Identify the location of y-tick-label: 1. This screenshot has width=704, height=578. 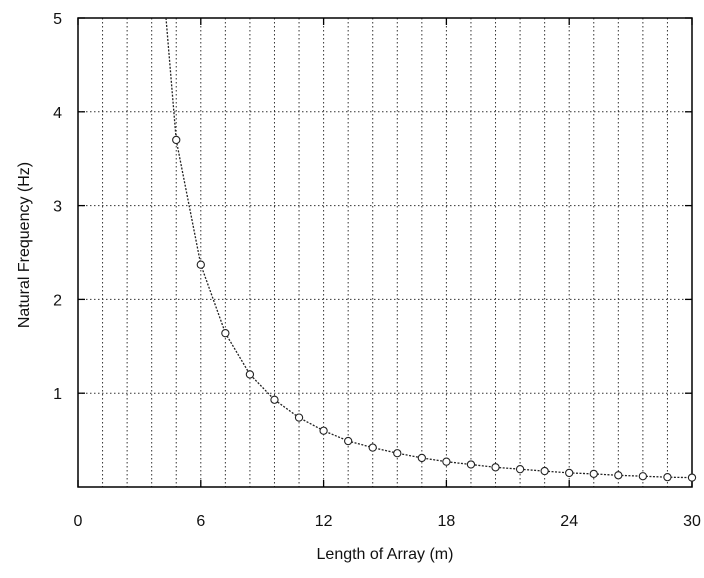
(57, 394).